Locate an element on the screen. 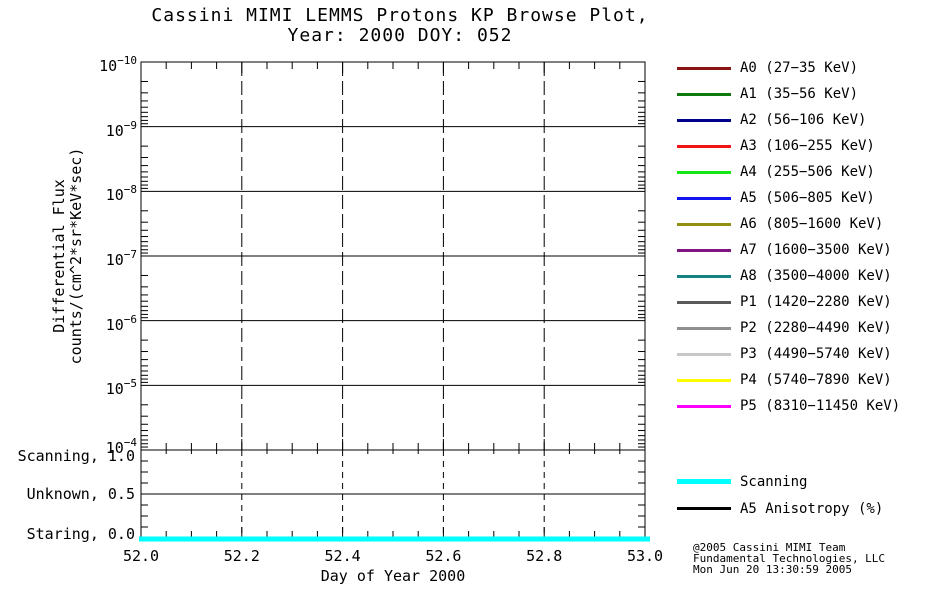  legend-item: A5 (506−805 KeV) is located at coordinates (812, 198).